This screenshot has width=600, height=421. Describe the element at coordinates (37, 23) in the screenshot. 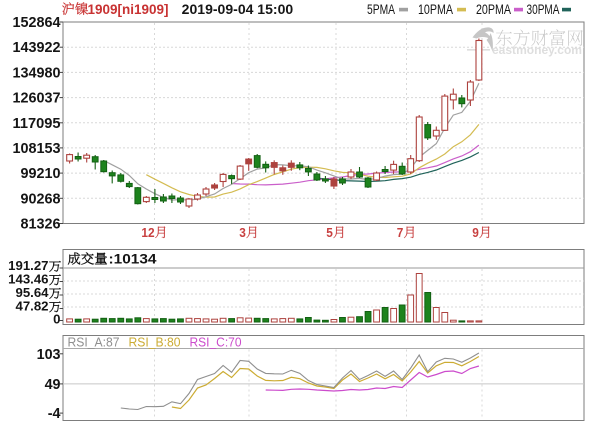

I see `svg-text: 152864` at that location.